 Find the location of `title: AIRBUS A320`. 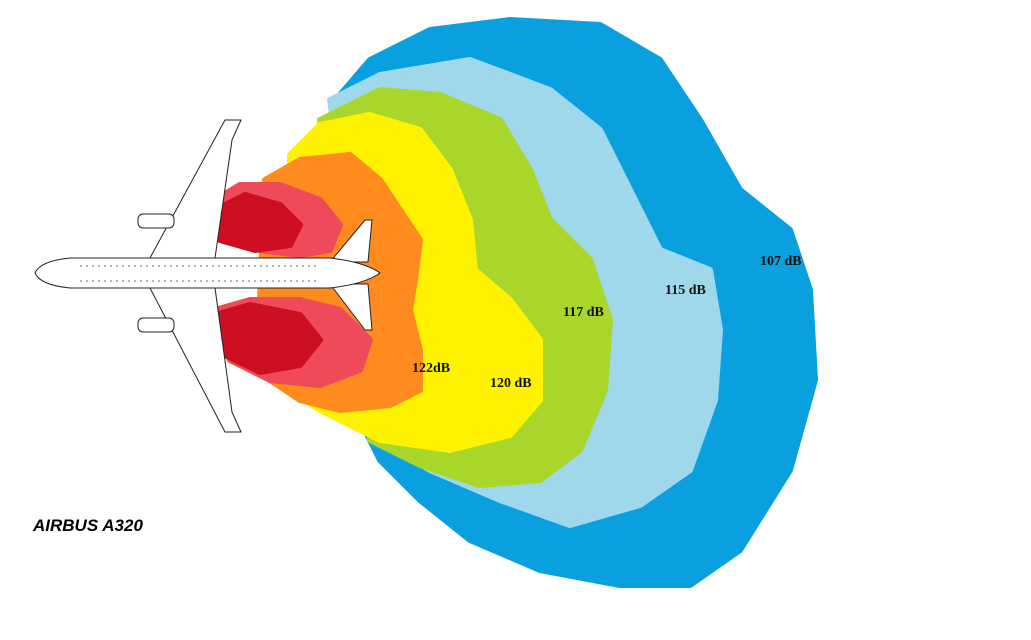

title: AIRBUS A320 is located at coordinates (87, 525).